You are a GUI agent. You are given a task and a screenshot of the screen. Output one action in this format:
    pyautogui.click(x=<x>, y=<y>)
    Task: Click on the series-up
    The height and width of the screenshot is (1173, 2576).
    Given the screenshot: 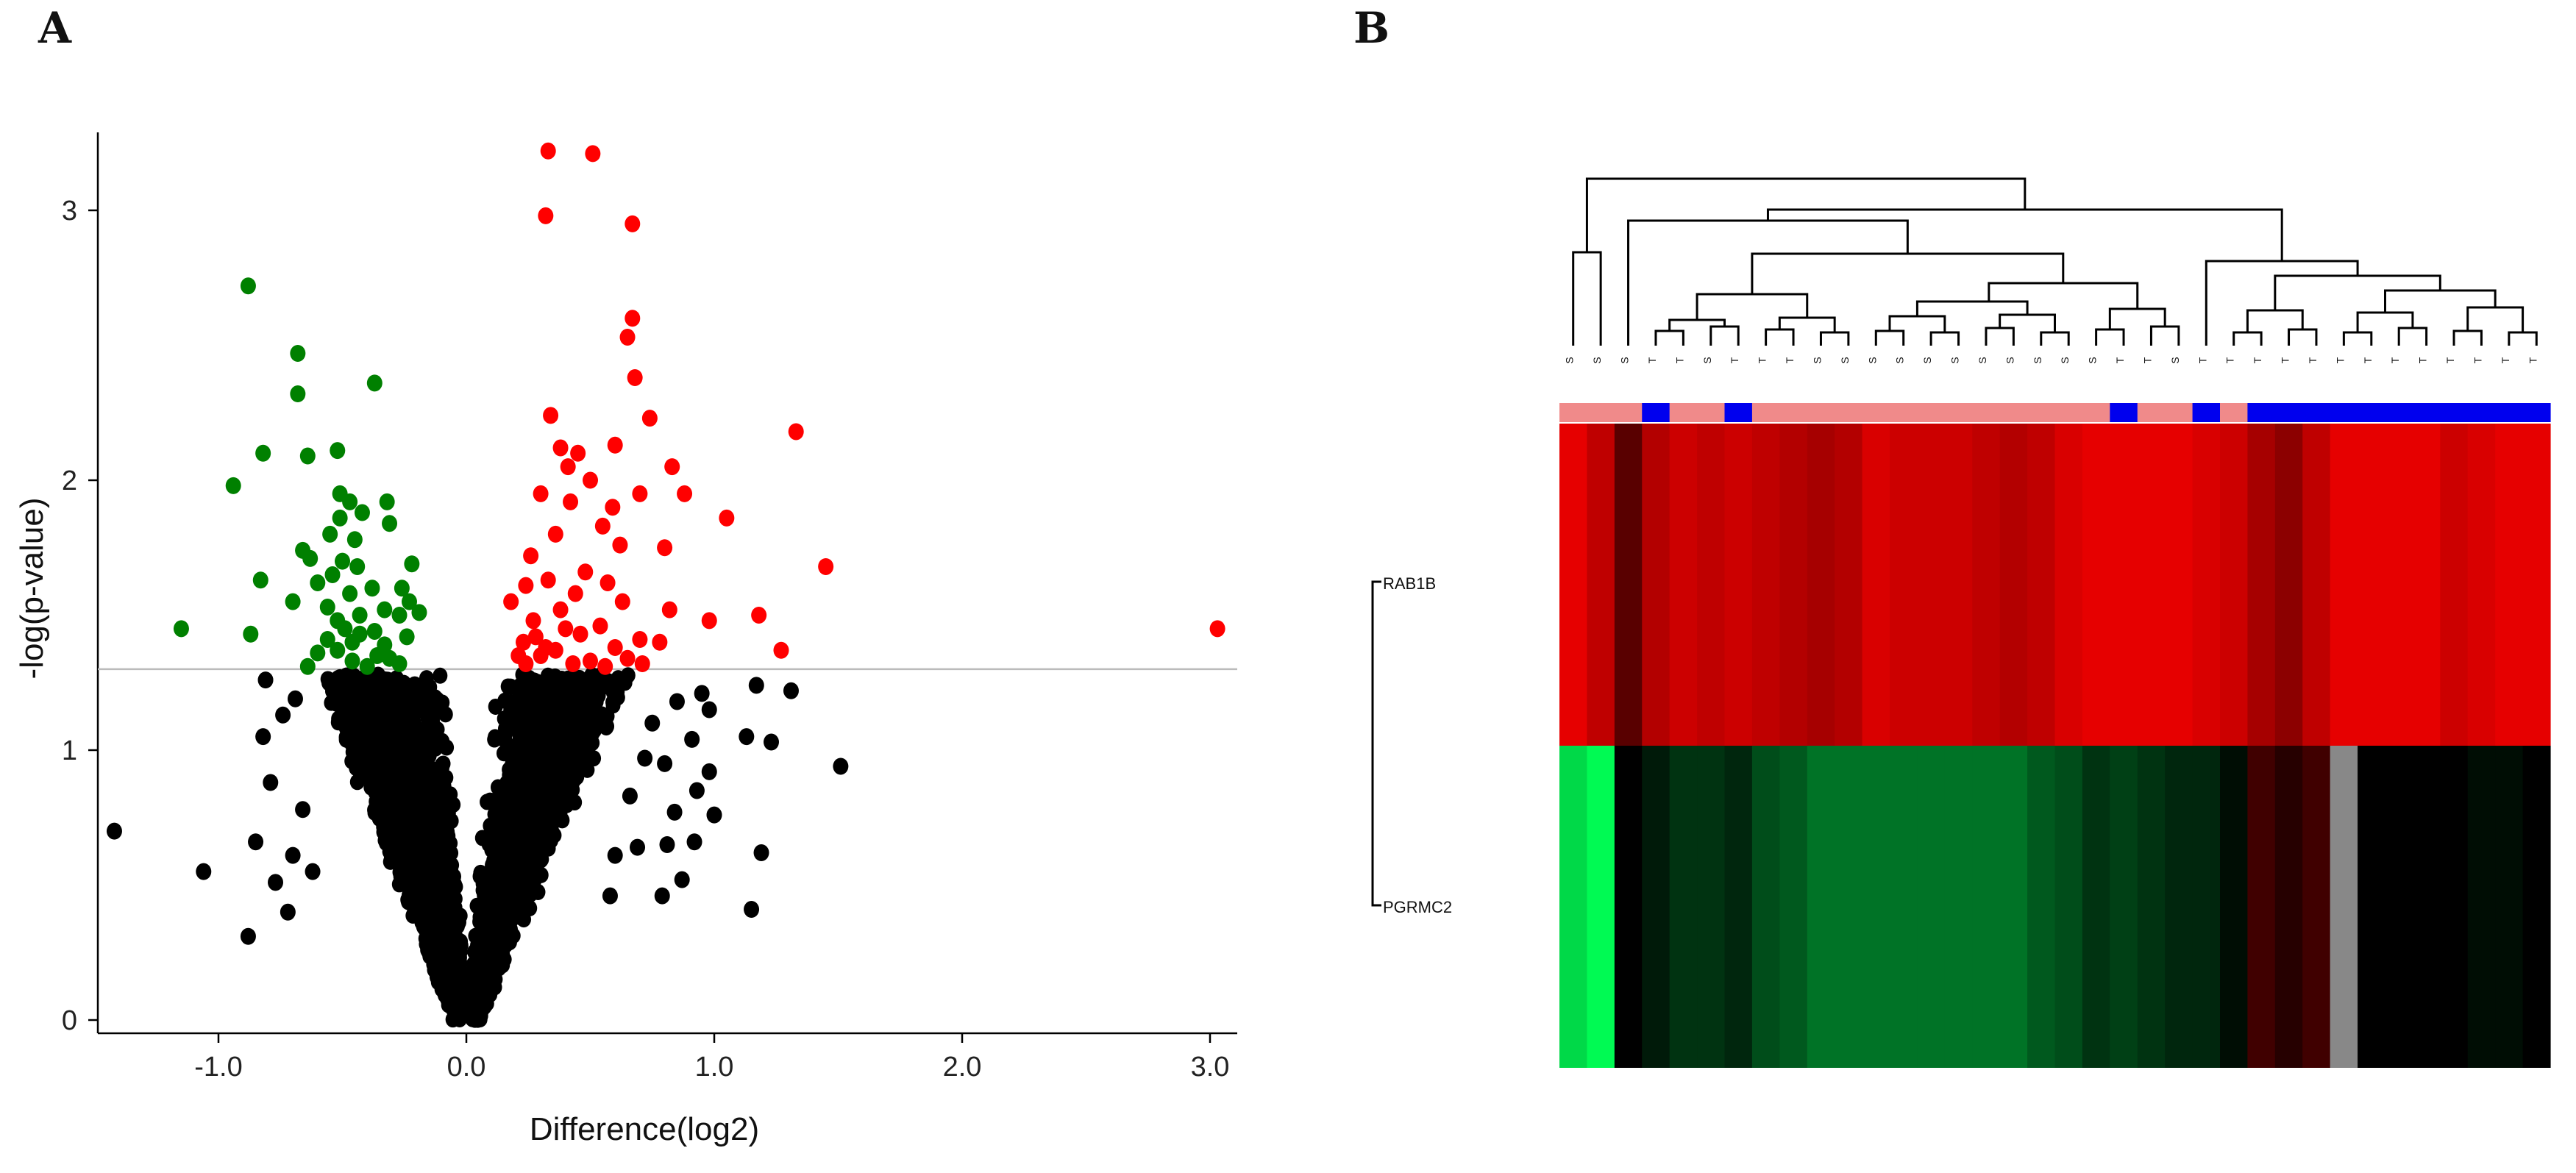 What is the action you would take?
    pyautogui.click(x=864, y=408)
    